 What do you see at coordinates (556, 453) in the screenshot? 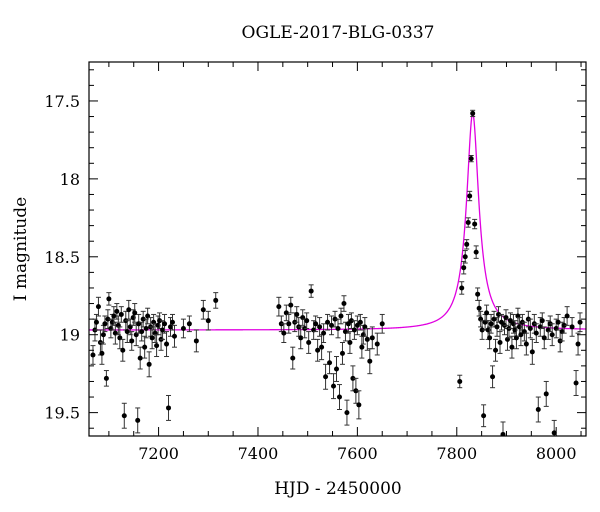
I see `x-tick-label: 8000` at bounding box center [556, 453].